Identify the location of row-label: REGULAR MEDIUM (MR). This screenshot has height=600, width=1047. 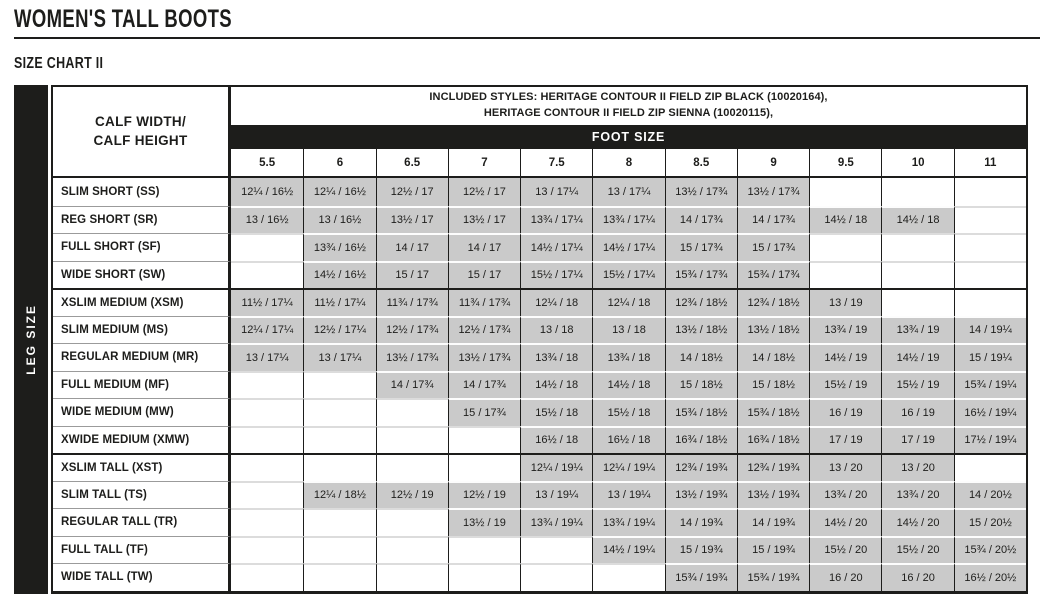
(142, 357).